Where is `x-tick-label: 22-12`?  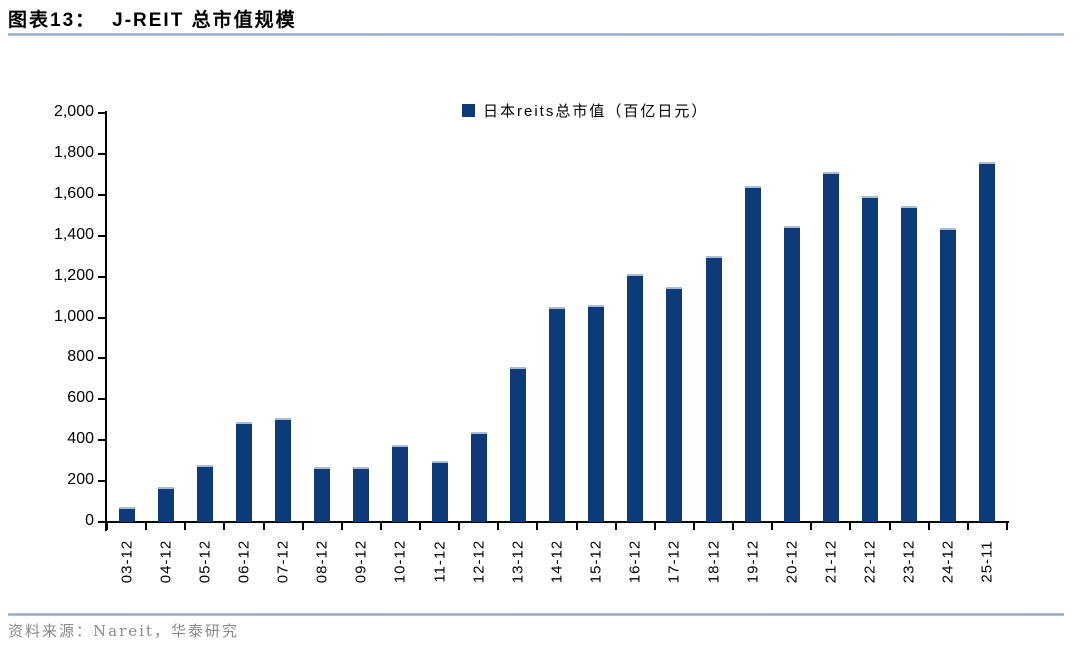 x-tick-label: 22-12 is located at coordinates (870, 561).